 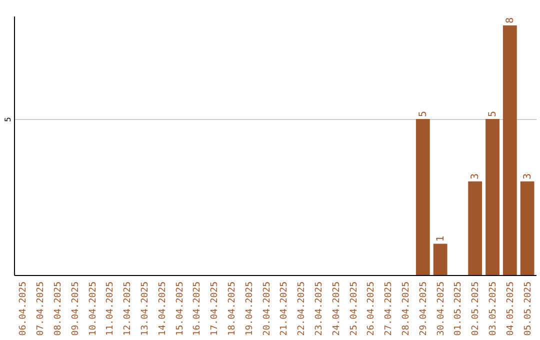 What do you see at coordinates (441, 309) in the screenshot?
I see `x-tick-label: 30.04.2025` at bounding box center [441, 309].